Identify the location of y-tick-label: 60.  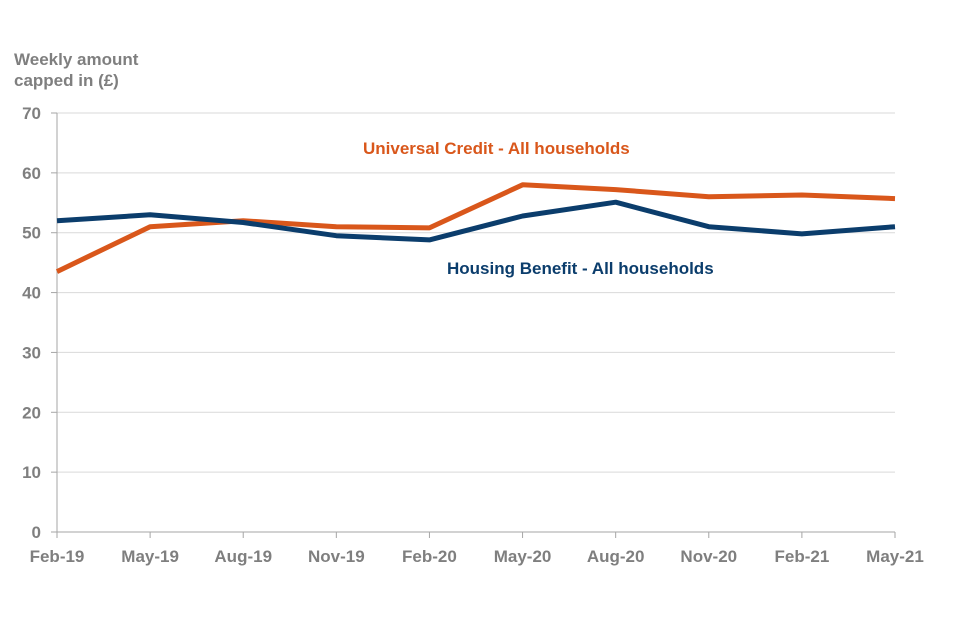
(31, 173).